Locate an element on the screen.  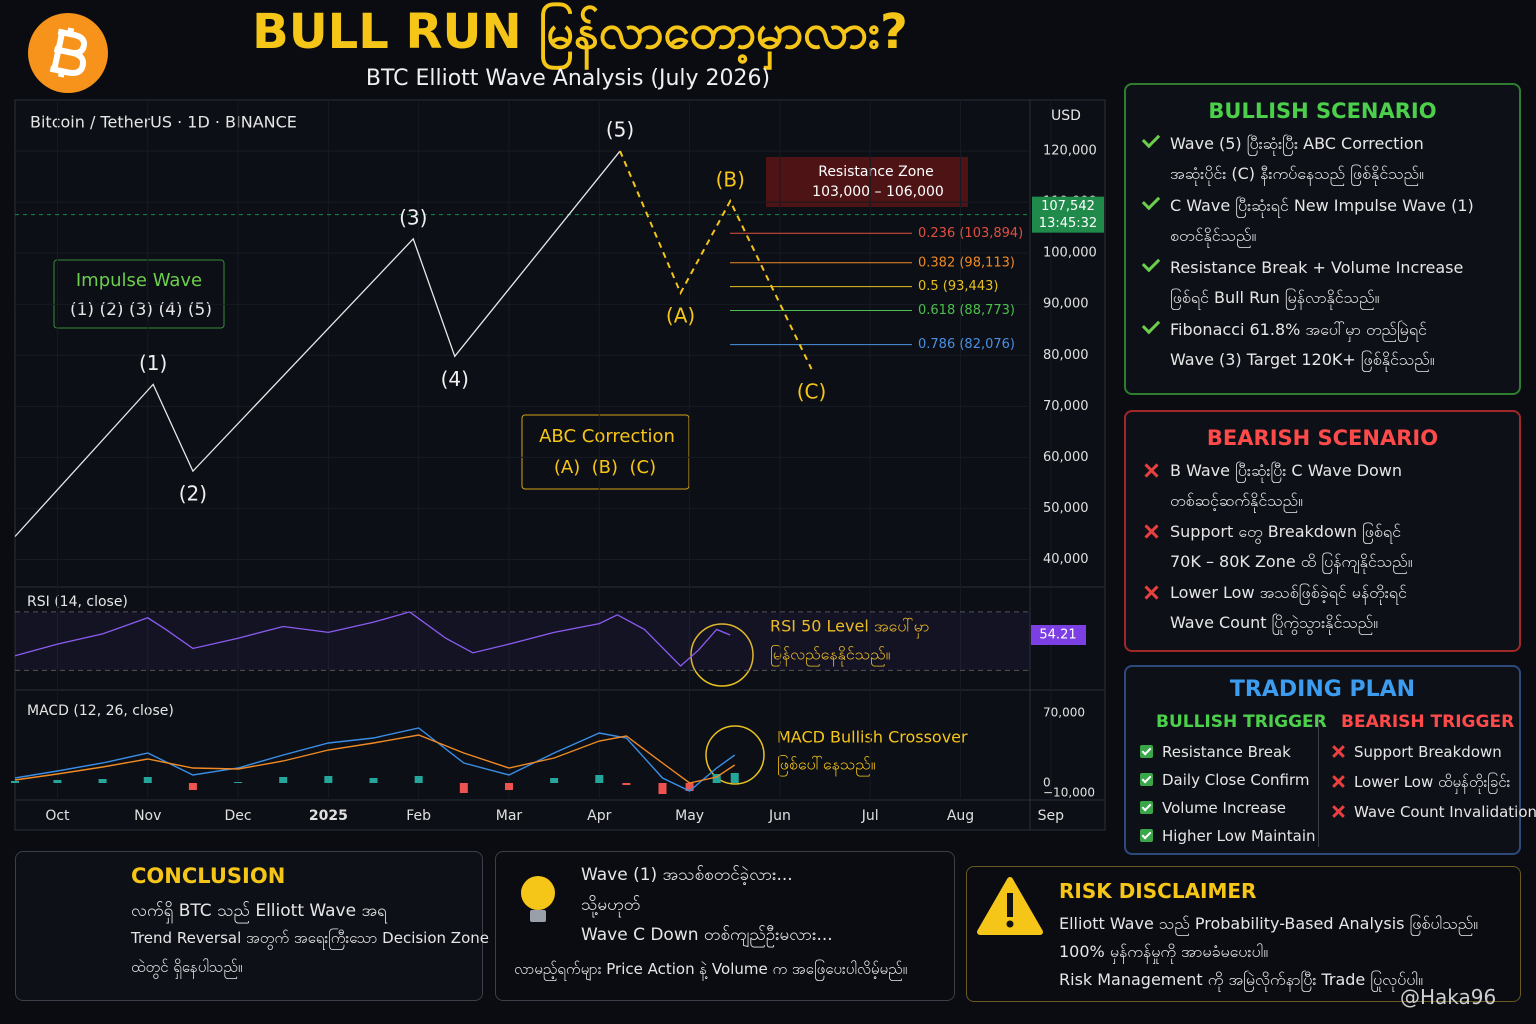
y-tick-label: 50,000 is located at coordinates (1066, 508).